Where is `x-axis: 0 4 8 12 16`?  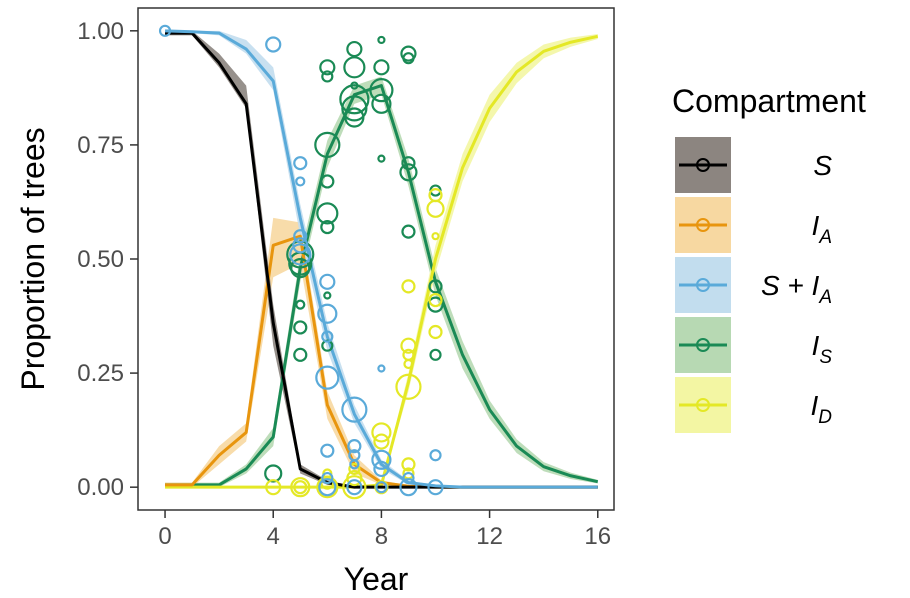 x-axis: 0 4 8 12 16 is located at coordinates (384, 530).